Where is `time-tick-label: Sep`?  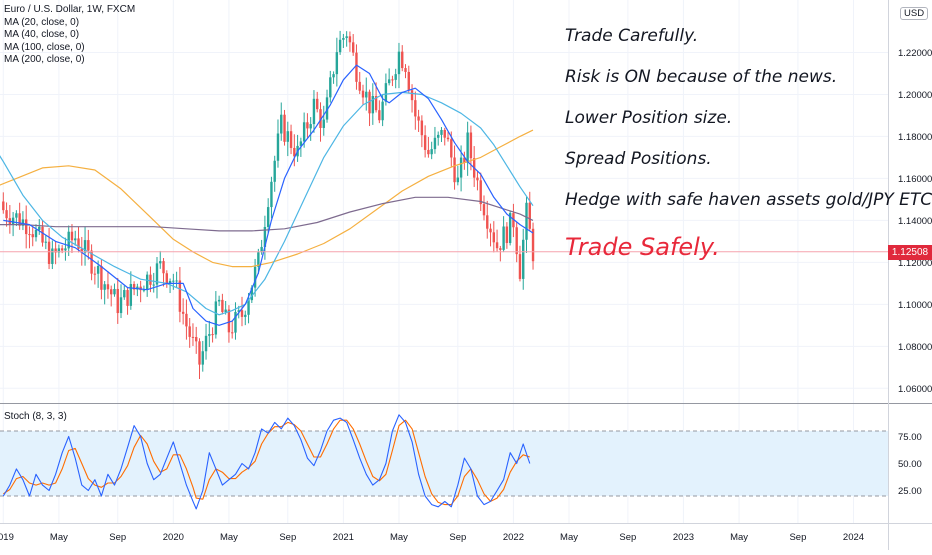
time-tick-label: Sep is located at coordinates (117, 537).